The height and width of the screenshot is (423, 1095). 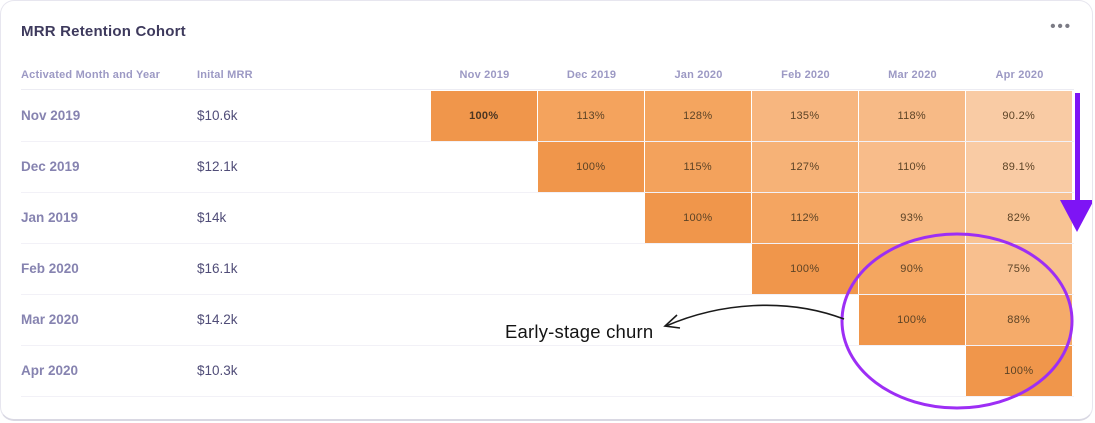 What do you see at coordinates (1019, 269) in the screenshot?
I see `cohort-cell: 75%` at bounding box center [1019, 269].